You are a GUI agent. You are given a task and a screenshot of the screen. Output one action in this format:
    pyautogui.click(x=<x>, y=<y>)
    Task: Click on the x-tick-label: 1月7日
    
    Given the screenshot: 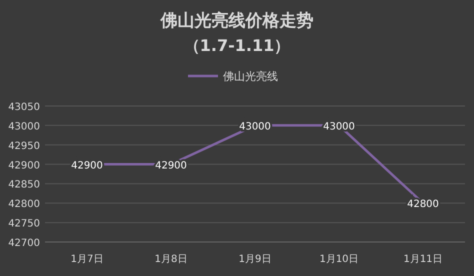 What is the action you would take?
    pyautogui.click(x=87, y=259)
    